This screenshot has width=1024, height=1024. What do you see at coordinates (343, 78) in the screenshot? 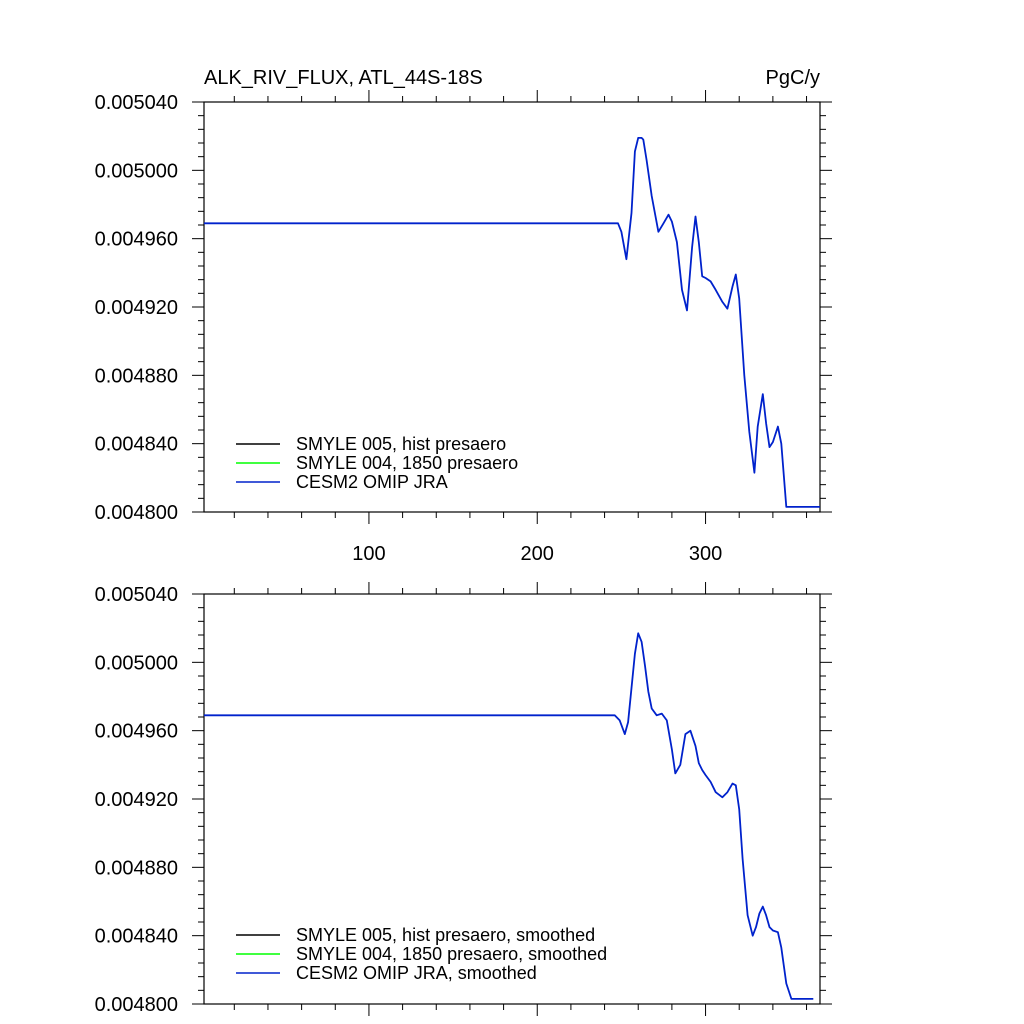
I see `chart-title: ALK_RIV_FLUX, ATL_44S-18S` at bounding box center [343, 78].